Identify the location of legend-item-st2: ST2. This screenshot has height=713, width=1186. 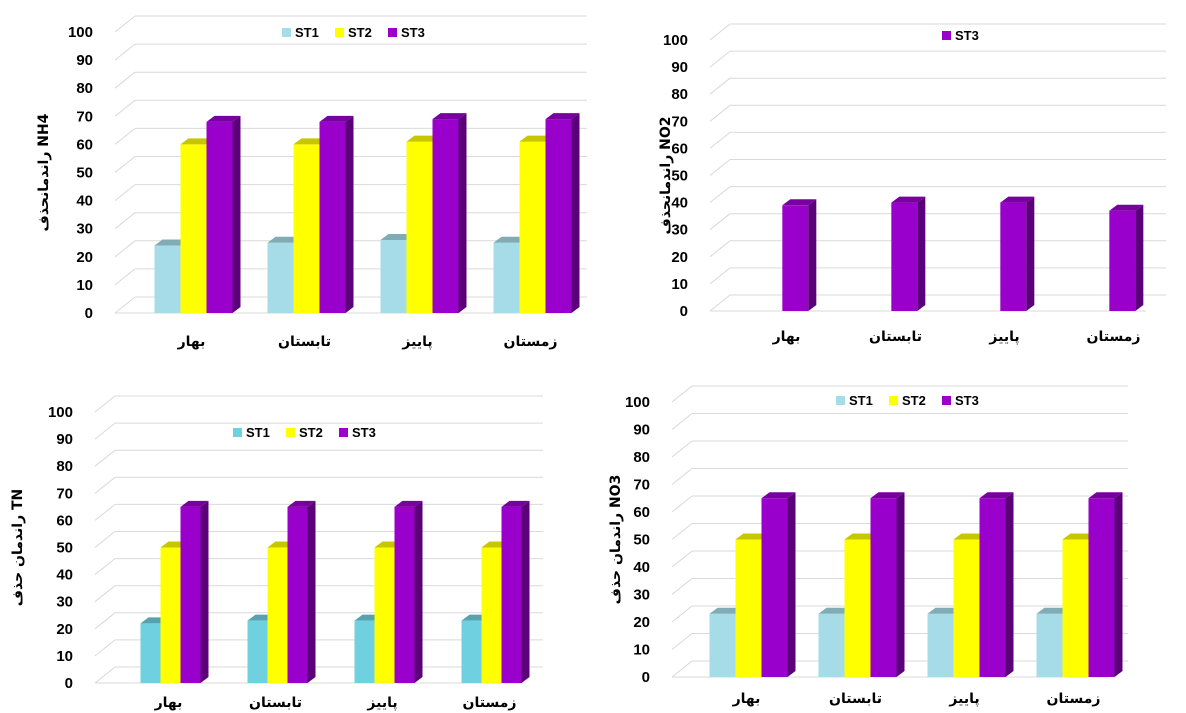
(353, 32).